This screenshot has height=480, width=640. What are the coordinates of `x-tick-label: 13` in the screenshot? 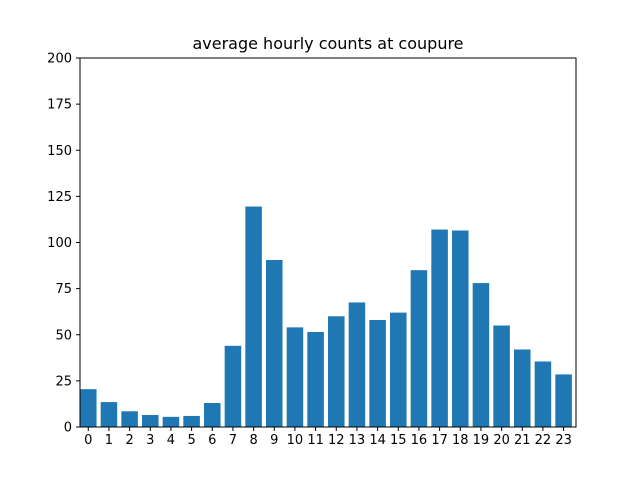 It's located at (357, 440).